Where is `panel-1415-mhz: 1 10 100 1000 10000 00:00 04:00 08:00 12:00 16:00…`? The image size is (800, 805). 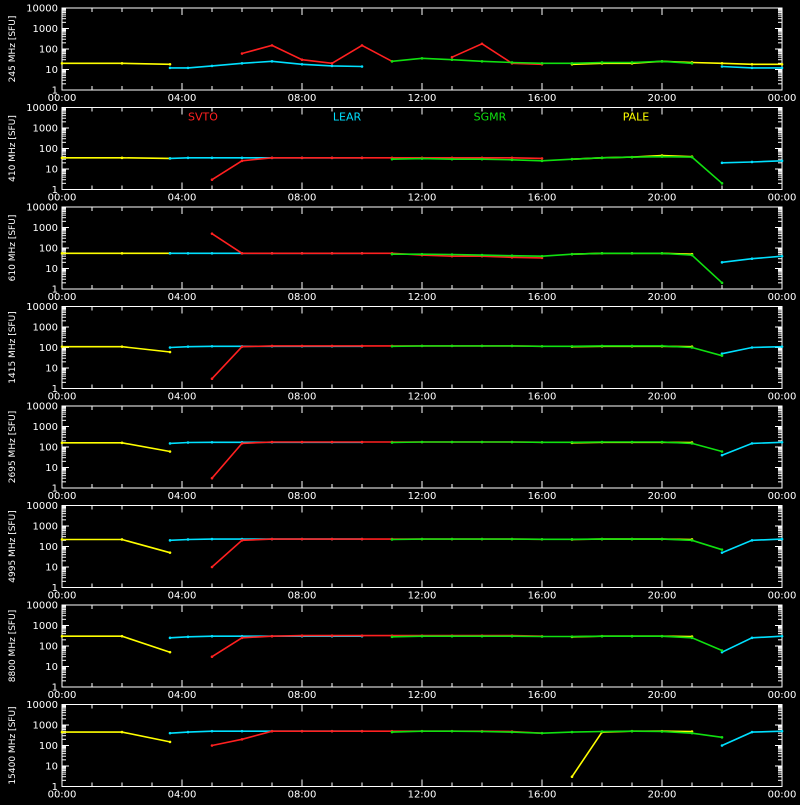 panel-1415-mhz: 1 10 100 1000 10000 00:00 04:00 08:00 12:00 16:00… is located at coordinates (402, 352).